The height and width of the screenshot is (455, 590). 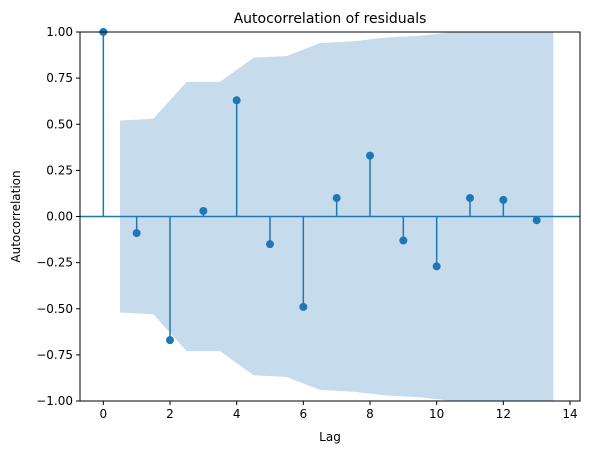 What do you see at coordinates (569, 414) in the screenshot?
I see `x-tick-label: 14` at bounding box center [569, 414].